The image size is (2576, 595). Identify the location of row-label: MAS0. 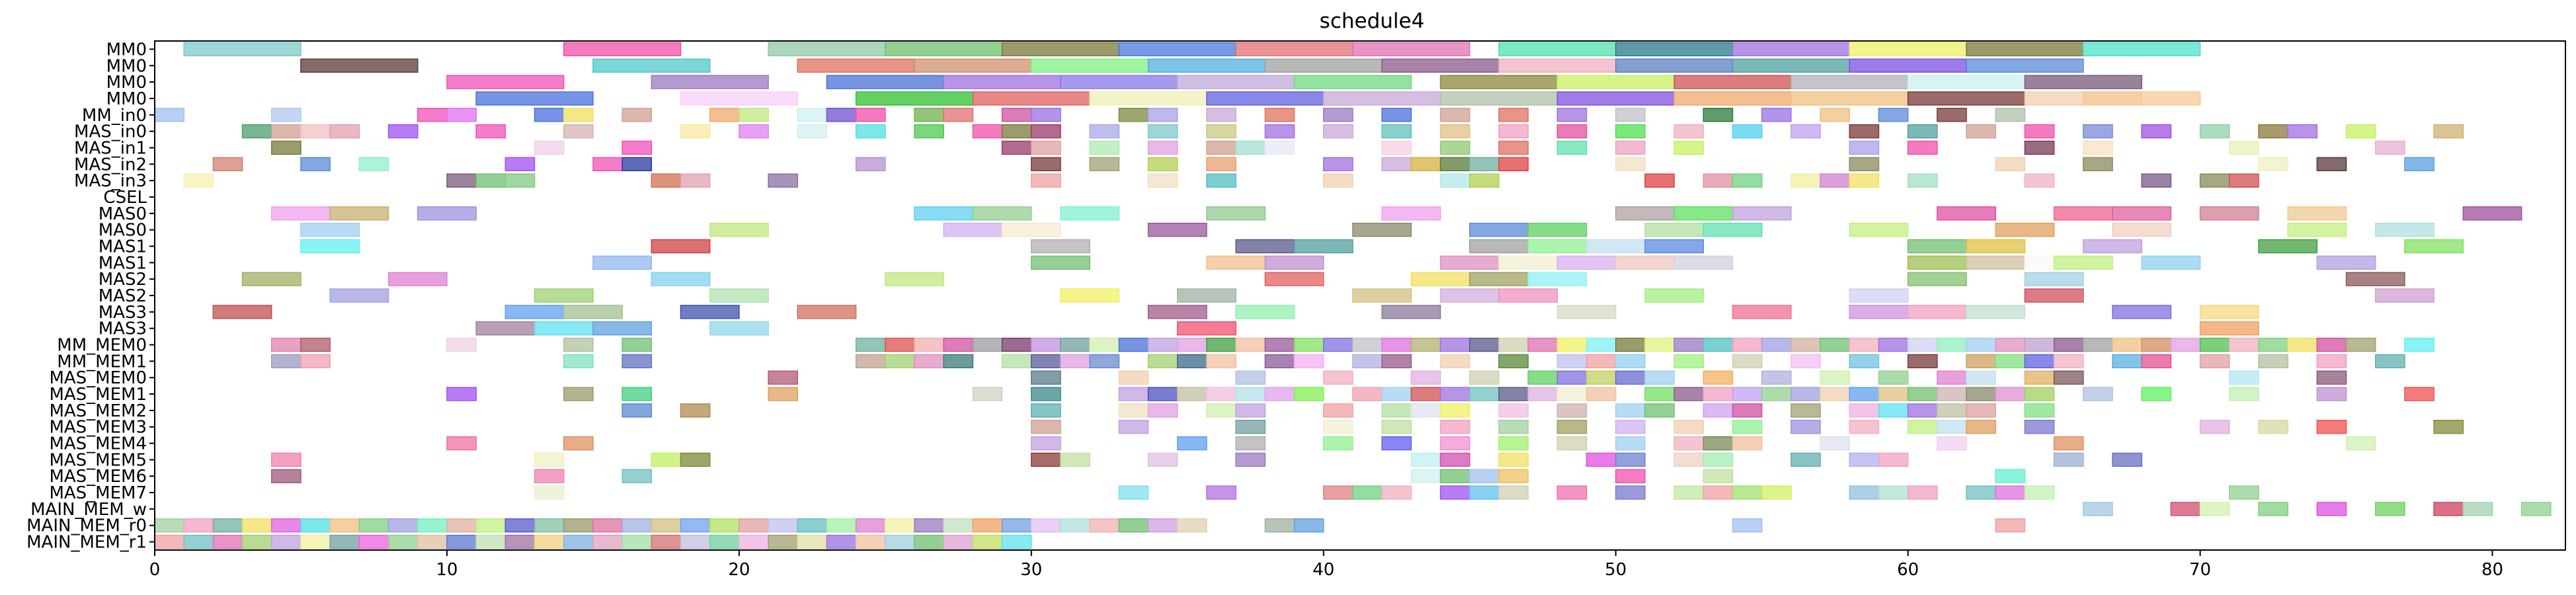
(123, 231).